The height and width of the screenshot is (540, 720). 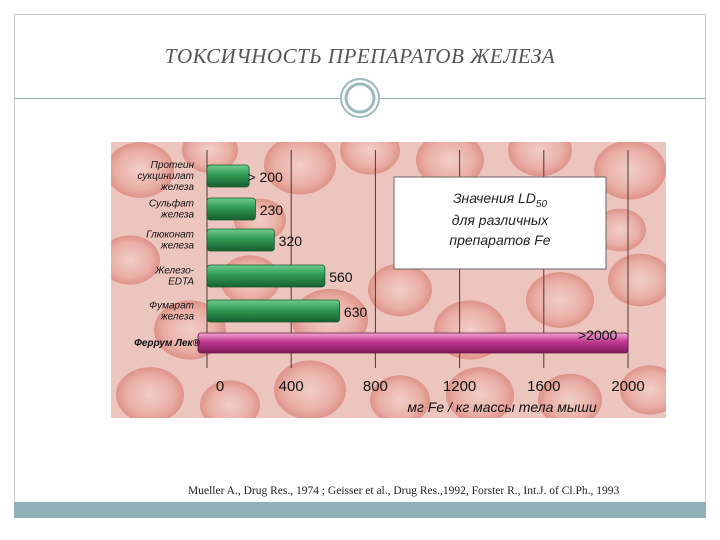 What do you see at coordinates (356, 312) in the screenshot?
I see `value-label-5: 630` at bounding box center [356, 312].